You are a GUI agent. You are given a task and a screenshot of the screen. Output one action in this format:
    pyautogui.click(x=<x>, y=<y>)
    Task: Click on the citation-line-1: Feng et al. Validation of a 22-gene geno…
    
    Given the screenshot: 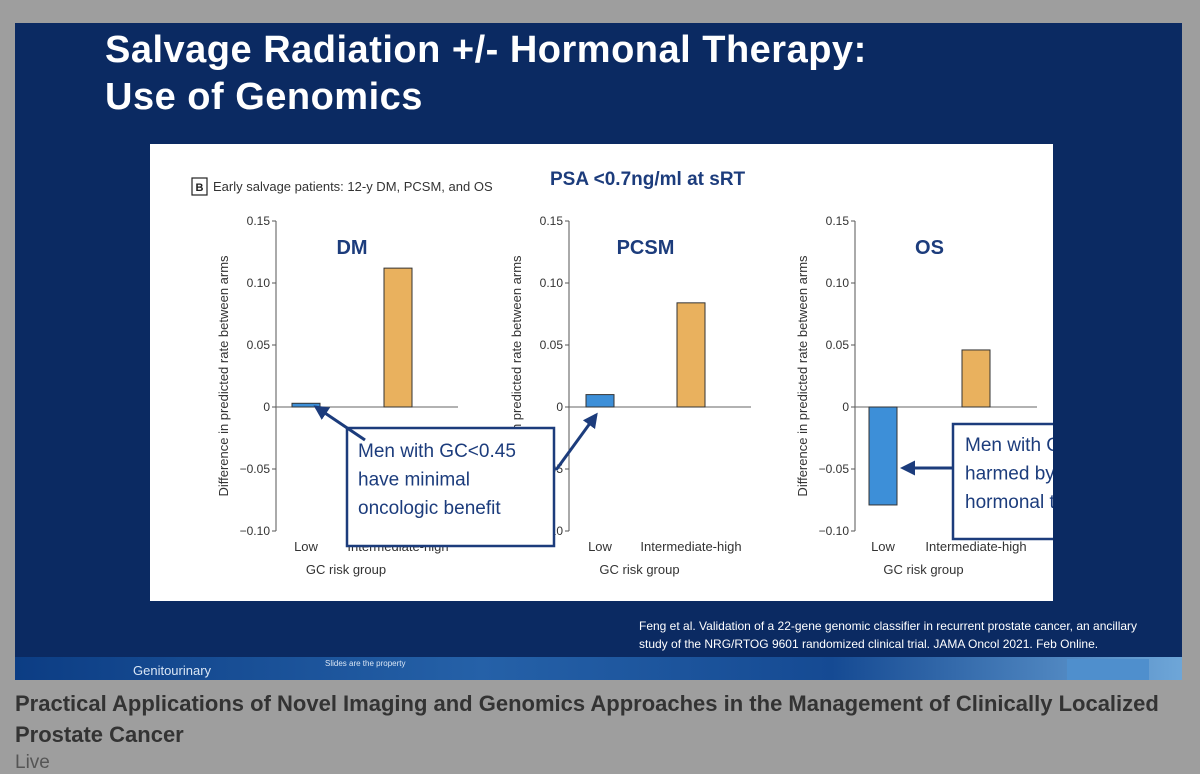 What is the action you would take?
    pyautogui.click(x=888, y=626)
    